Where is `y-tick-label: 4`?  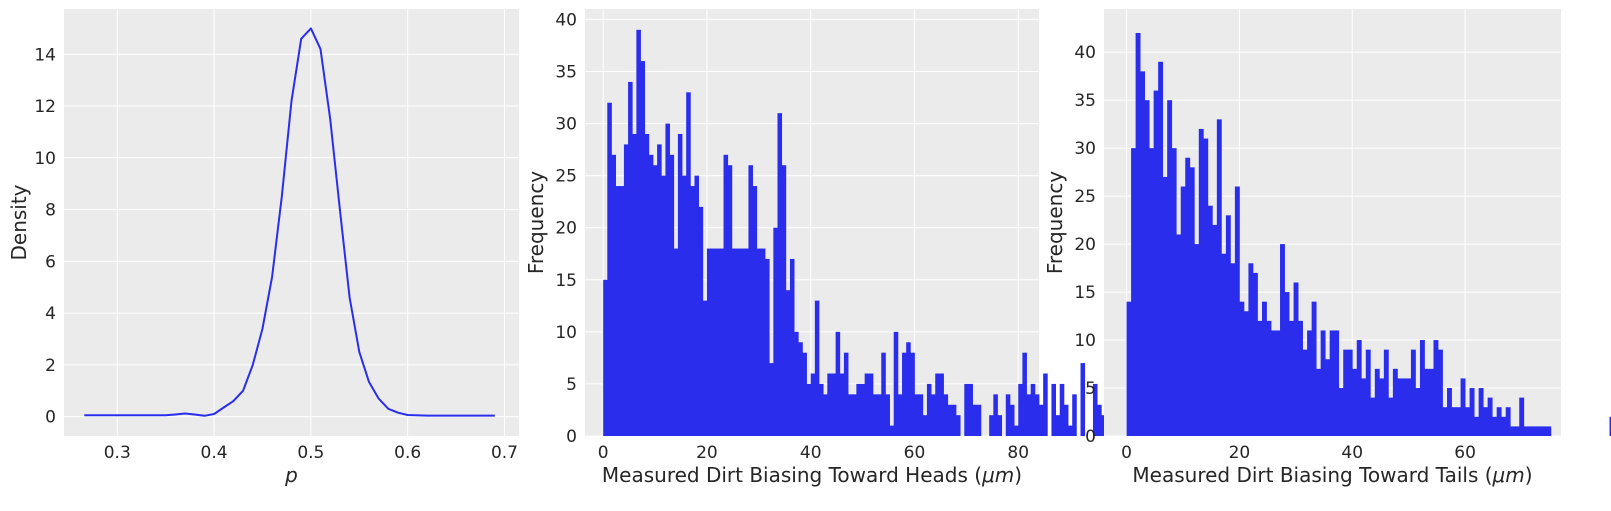 y-tick-label: 4 is located at coordinates (50, 314).